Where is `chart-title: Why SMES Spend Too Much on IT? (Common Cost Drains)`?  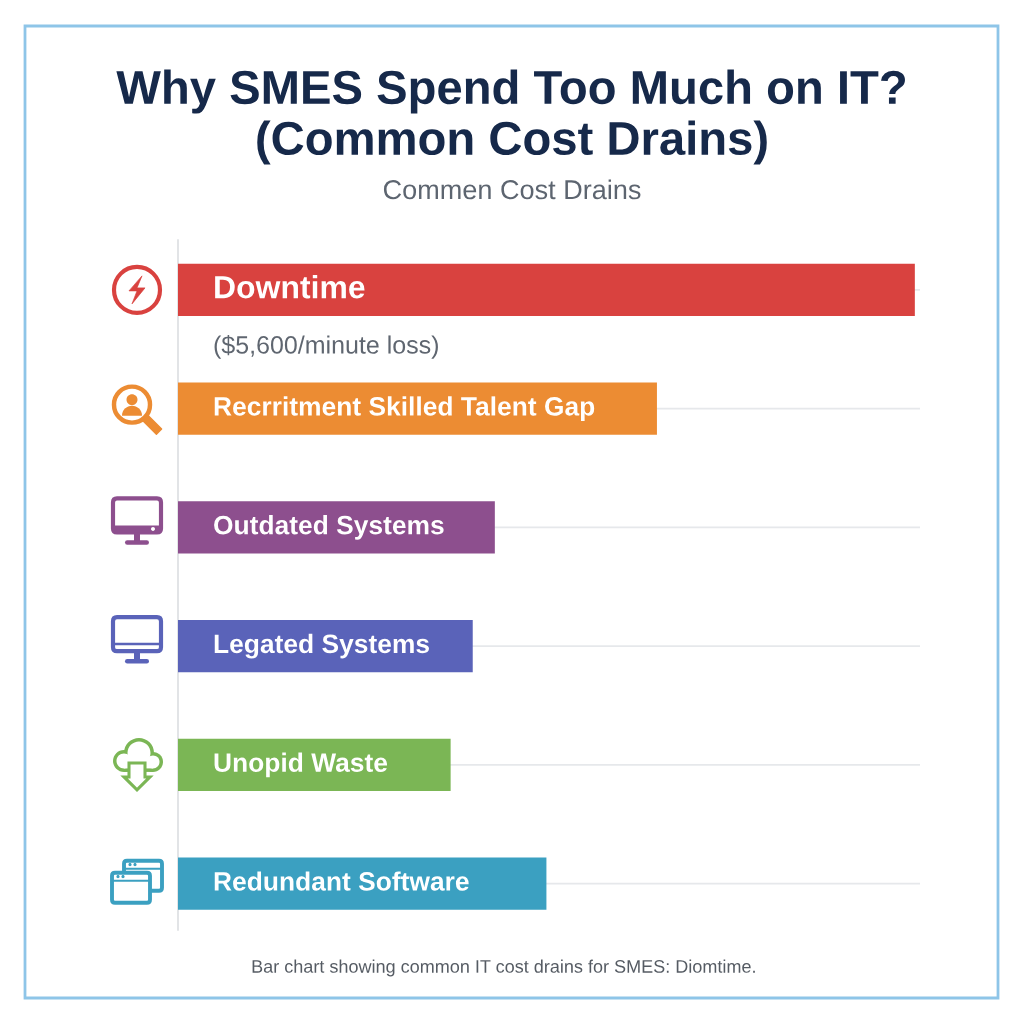 chart-title: Why SMES Spend Too Much on IT? (Common Cost Drains) is located at coordinates (510, 117).